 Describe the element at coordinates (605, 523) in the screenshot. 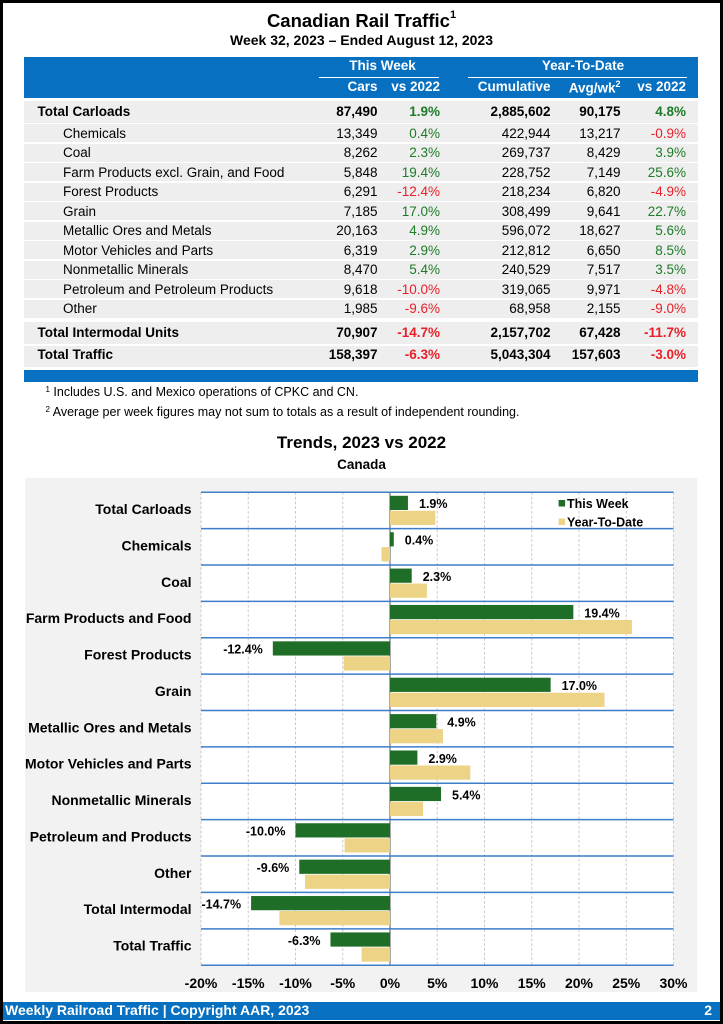

I see `svg-text: Year-To-Date` at that location.